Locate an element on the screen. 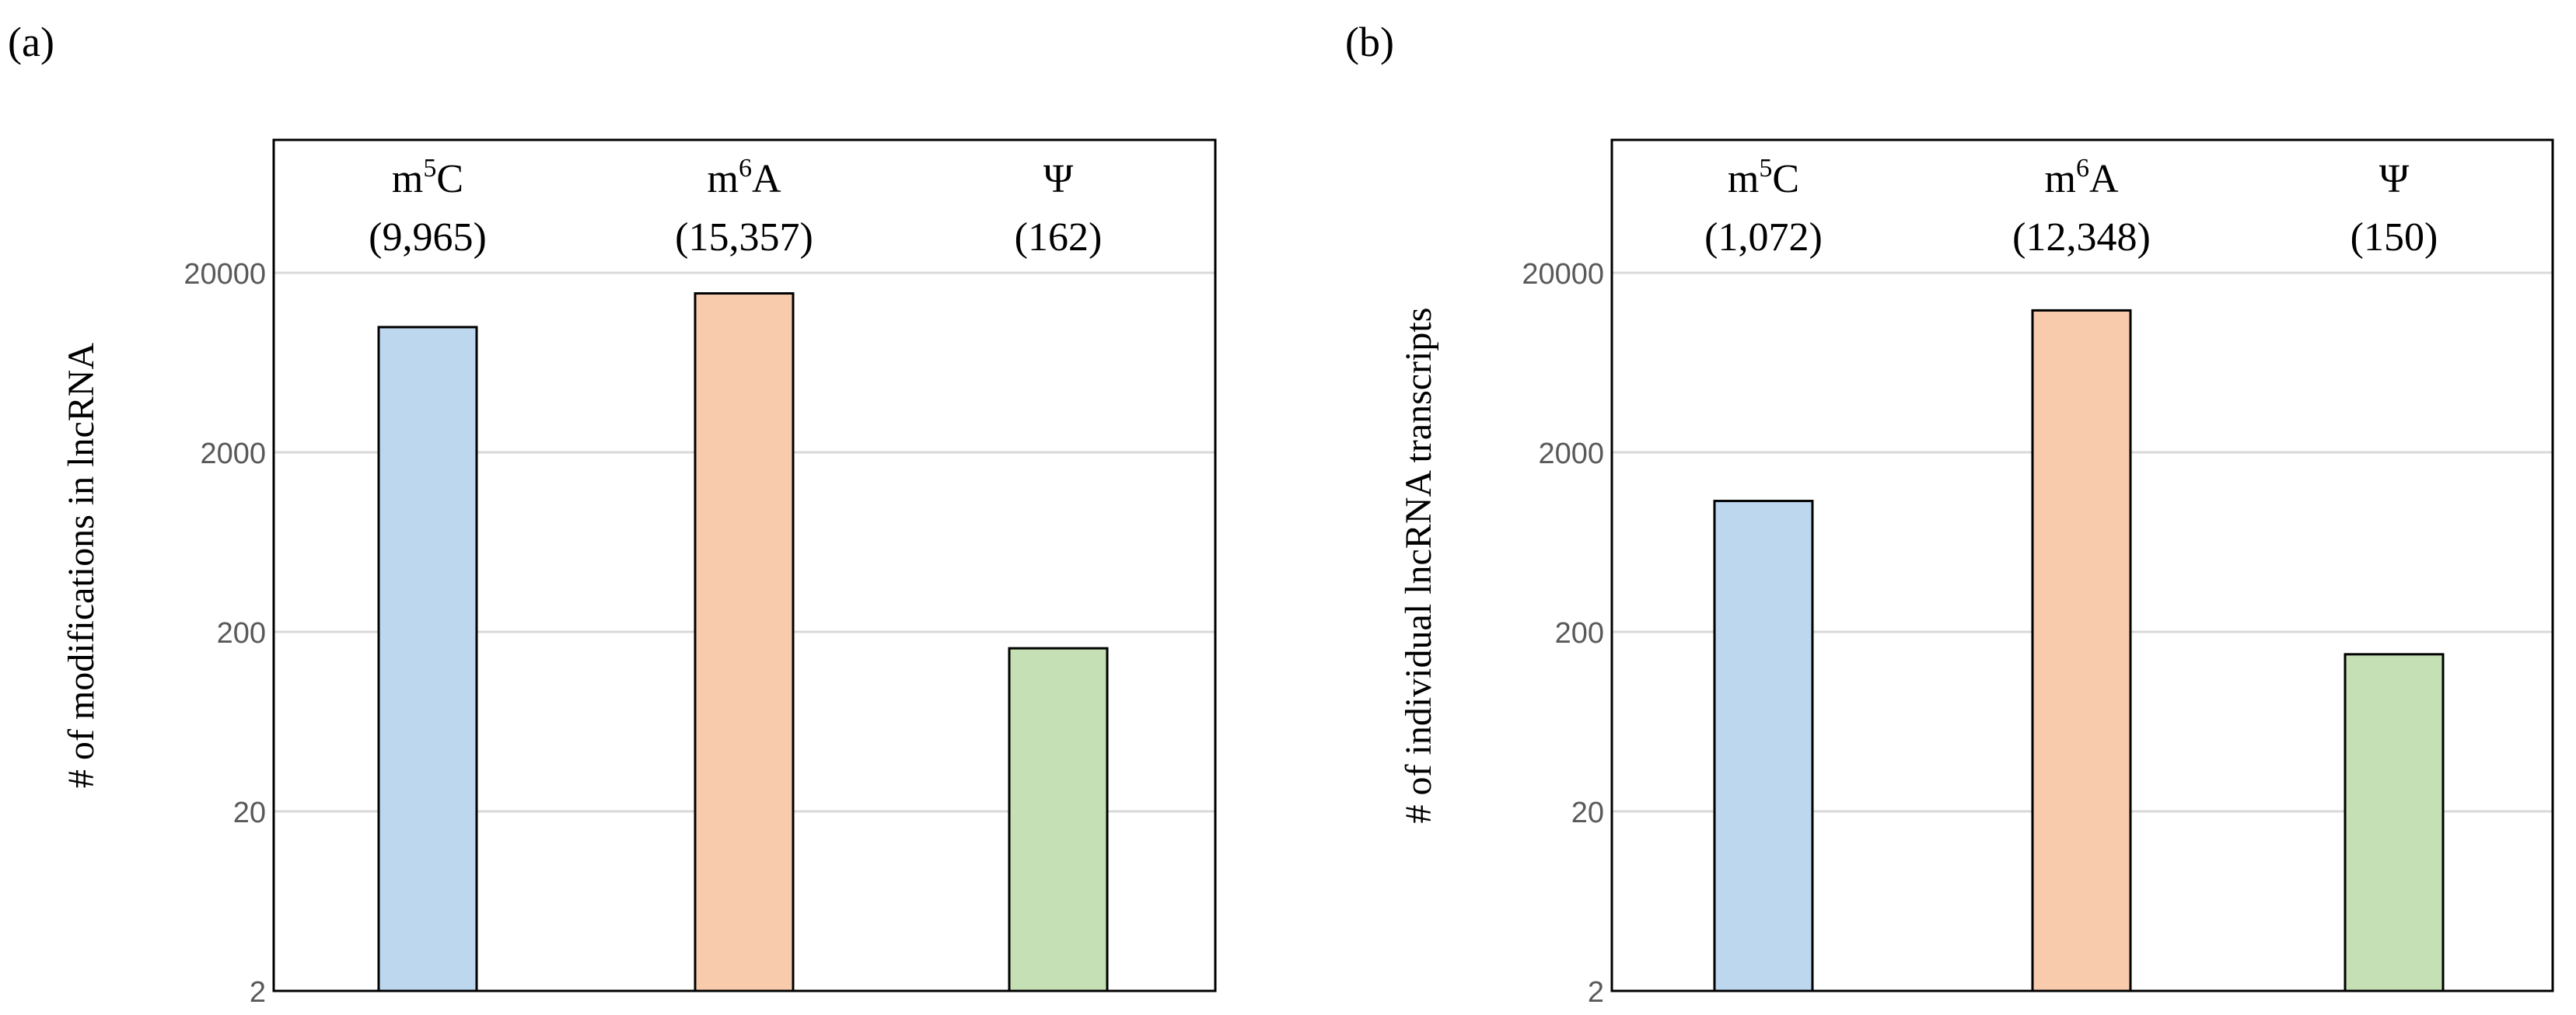 The width and height of the screenshot is (2576, 1015). data-label: (150) is located at coordinates (2394, 238).